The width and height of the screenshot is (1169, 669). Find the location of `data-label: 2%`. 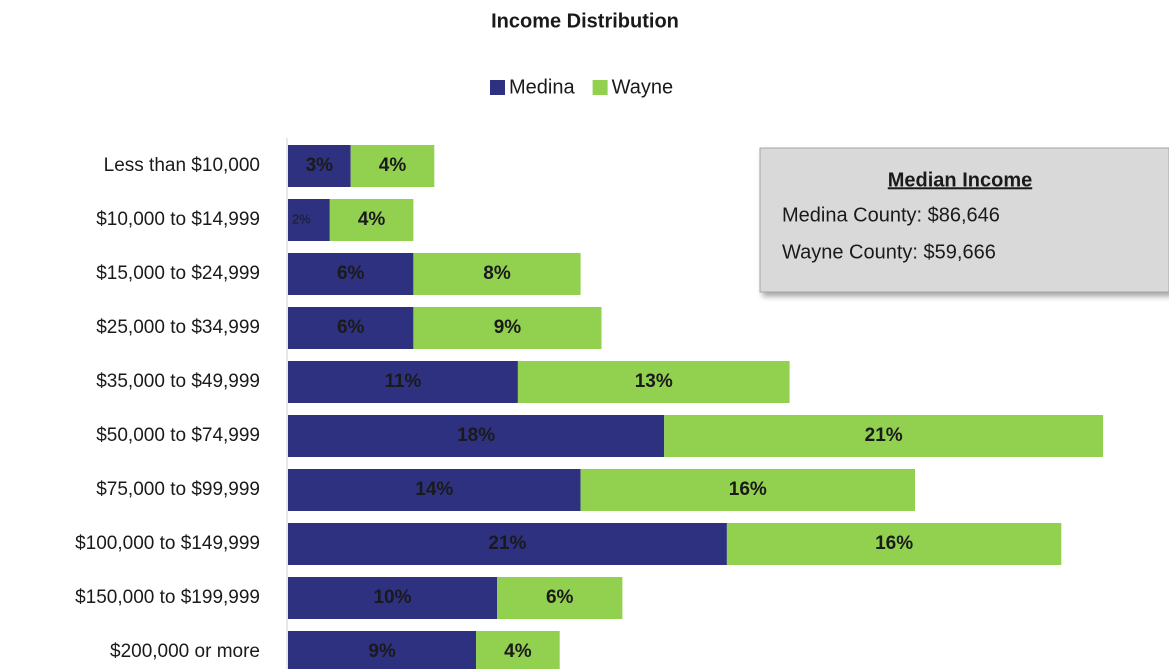

data-label: 2% is located at coordinates (301, 218).